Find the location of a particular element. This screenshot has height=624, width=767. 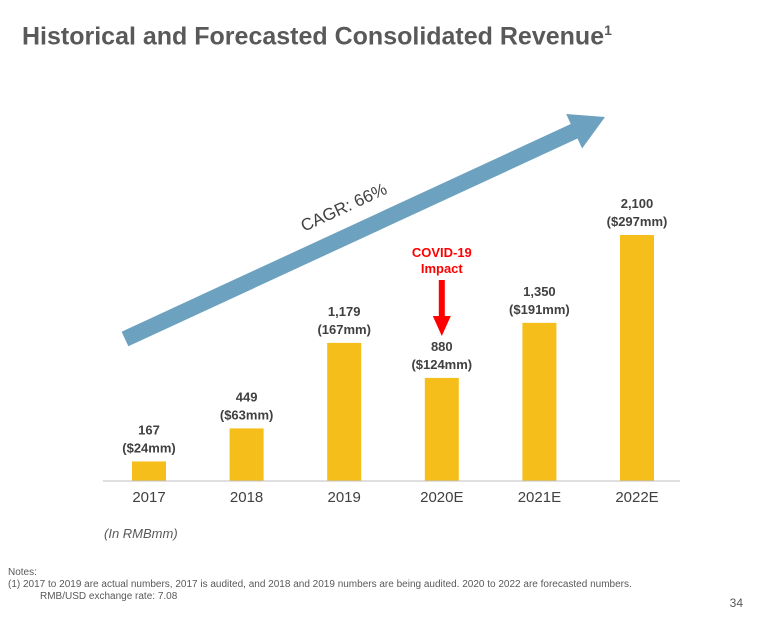

data-label-rmb: 167 is located at coordinates (149, 429).